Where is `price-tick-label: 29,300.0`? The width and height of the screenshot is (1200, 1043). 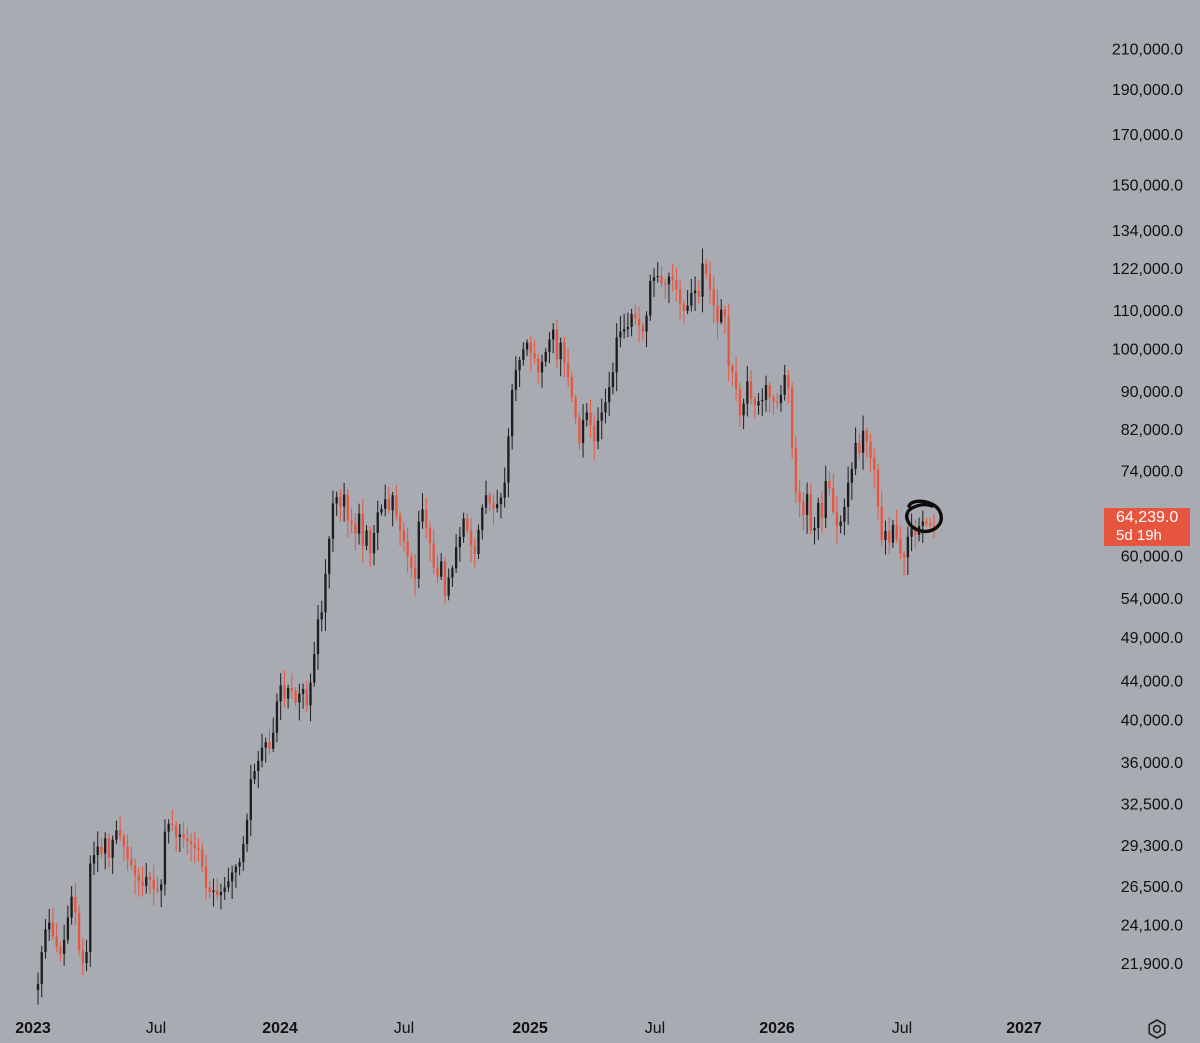 price-tick-label: 29,300.0 is located at coordinates (1152, 846).